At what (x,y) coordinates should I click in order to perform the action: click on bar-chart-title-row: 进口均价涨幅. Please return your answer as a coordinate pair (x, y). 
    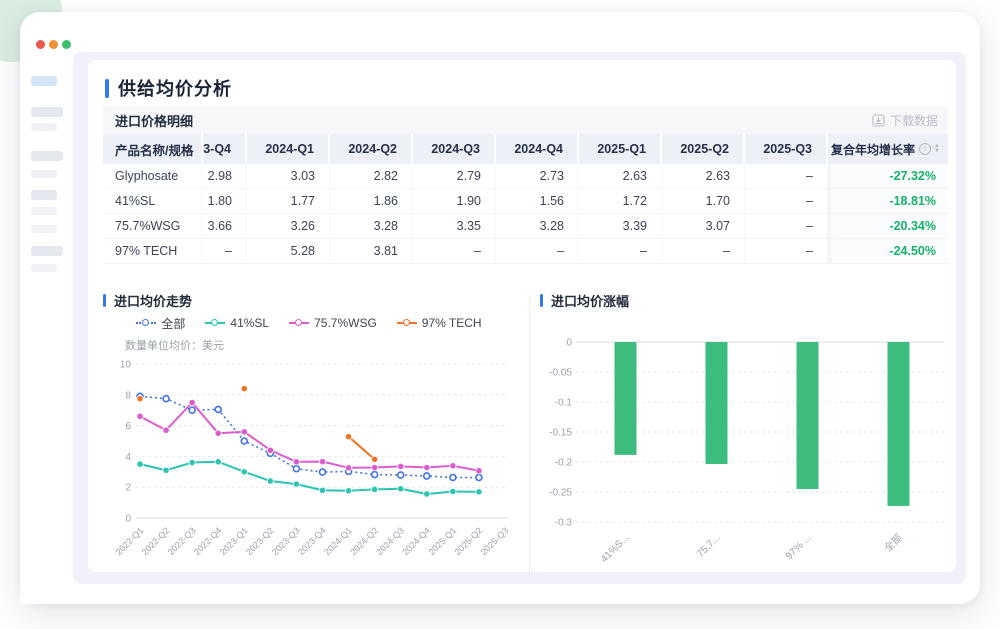
    Looking at the image, I should click on (744, 300).